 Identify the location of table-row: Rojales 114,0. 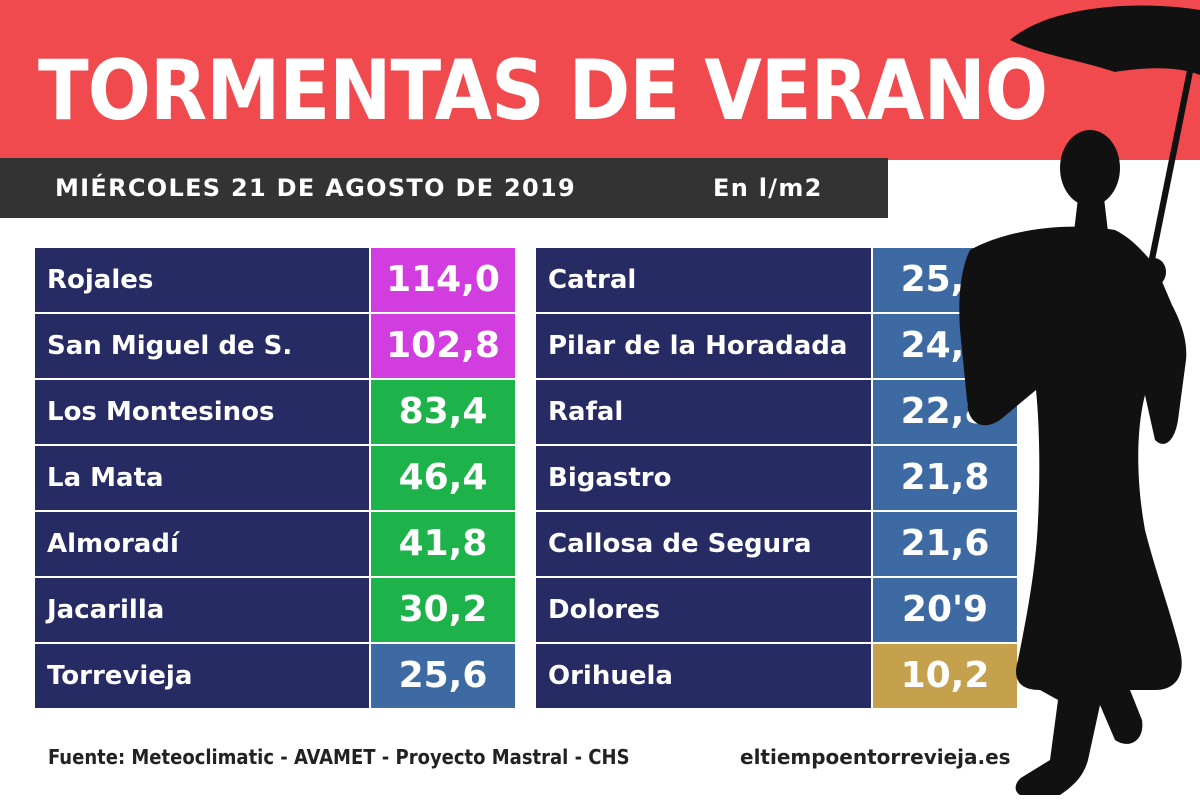
(275, 280).